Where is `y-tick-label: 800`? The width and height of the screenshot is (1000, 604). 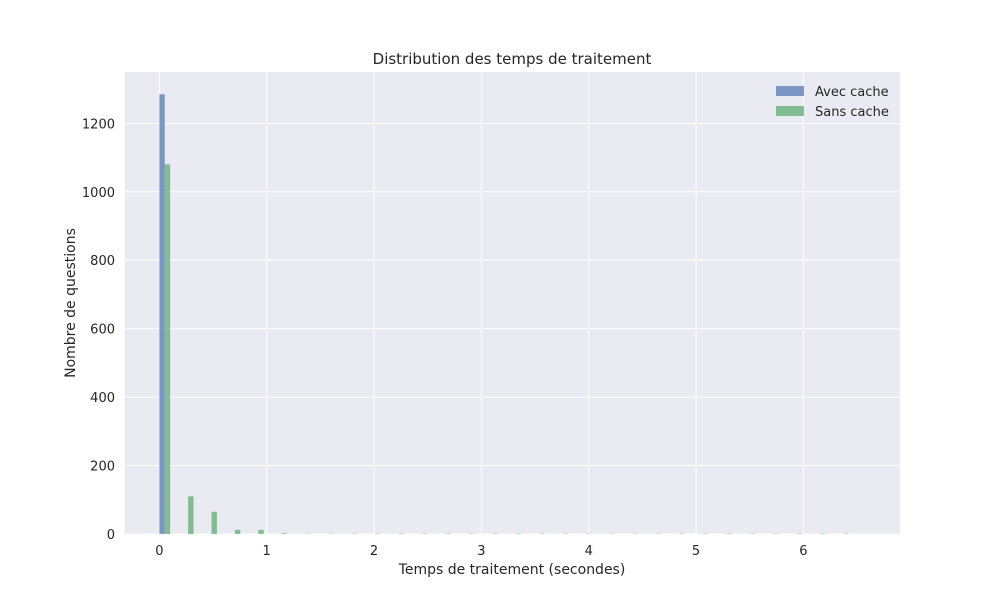 y-tick-label: 800 is located at coordinates (102, 261).